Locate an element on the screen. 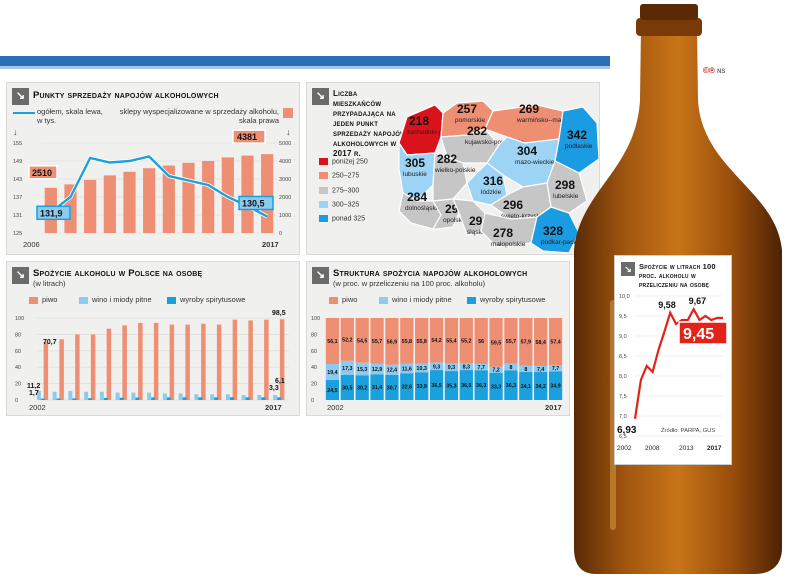  segment-value: 55,7 is located at coordinates (377, 342).